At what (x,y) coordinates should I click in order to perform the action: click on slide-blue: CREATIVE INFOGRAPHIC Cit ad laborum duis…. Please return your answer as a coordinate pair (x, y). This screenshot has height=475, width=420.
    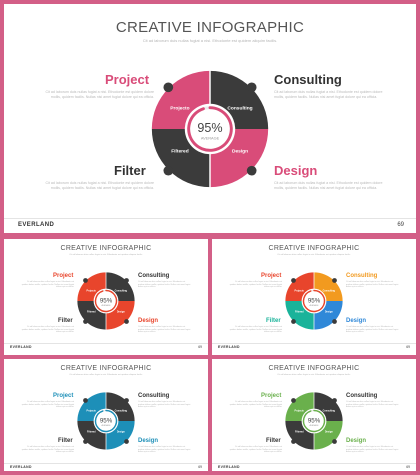
    Looking at the image, I should click on (106, 415).